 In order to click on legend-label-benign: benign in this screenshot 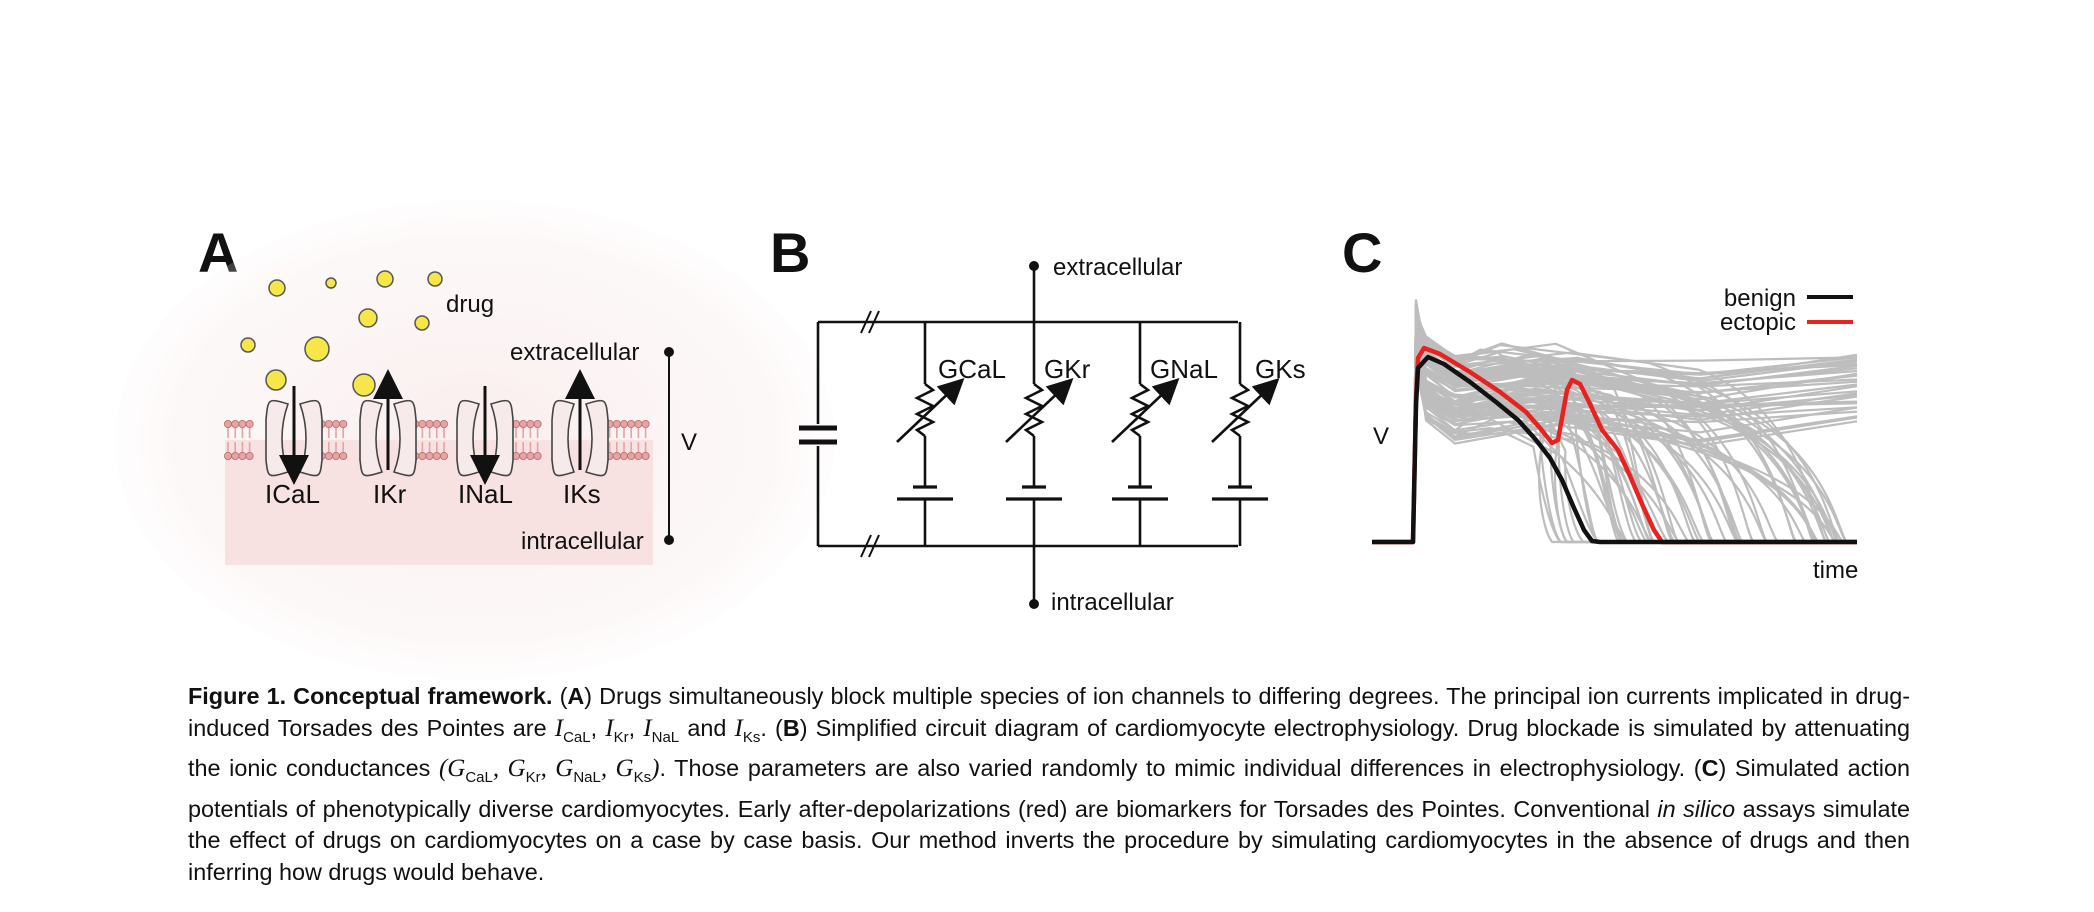, I will do `click(1760, 298)`.